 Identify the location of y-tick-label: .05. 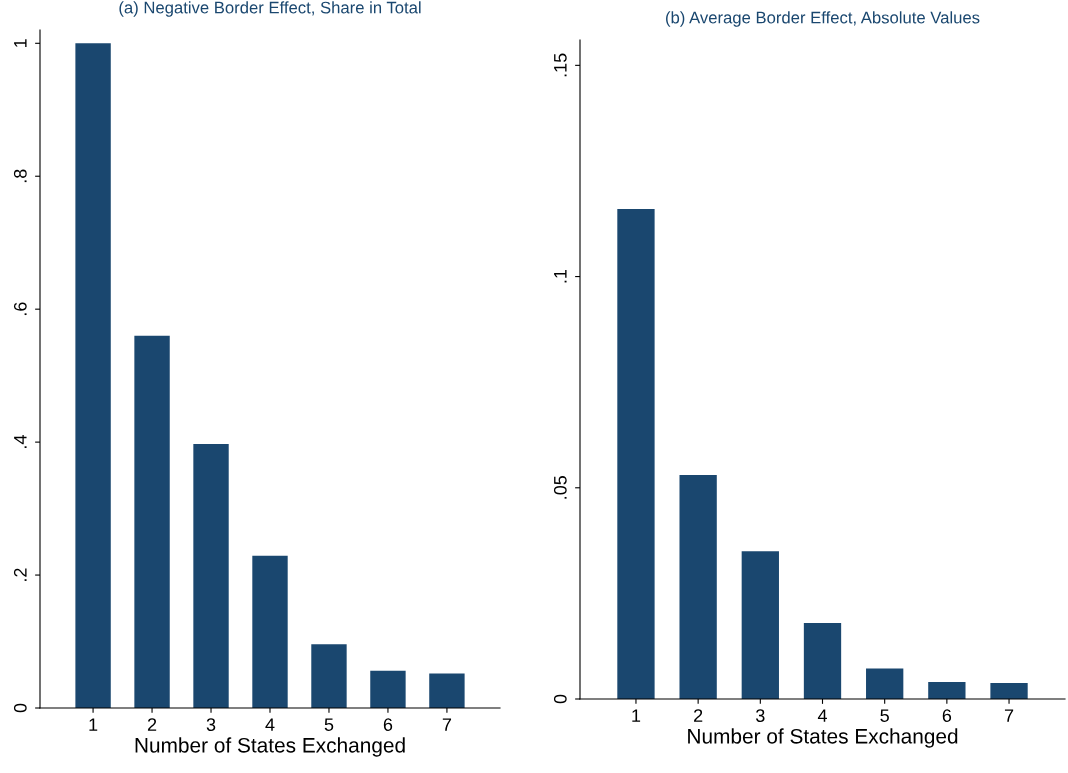
(560, 487).